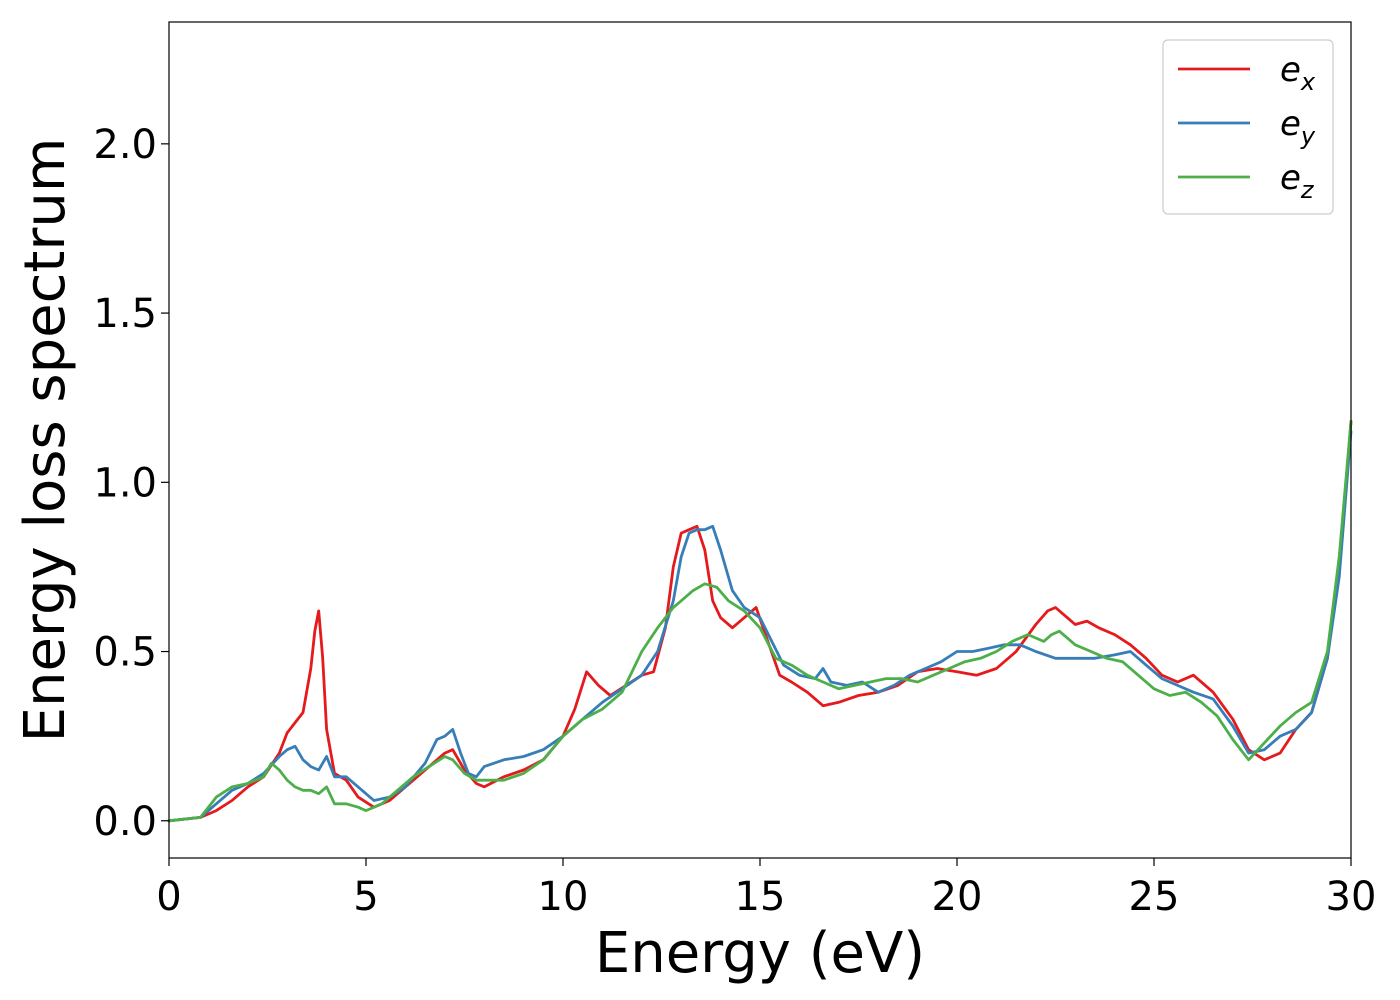 Image resolution: width=1400 pixels, height=1000 pixels. I want to click on legend-box, so click(1248, 127).